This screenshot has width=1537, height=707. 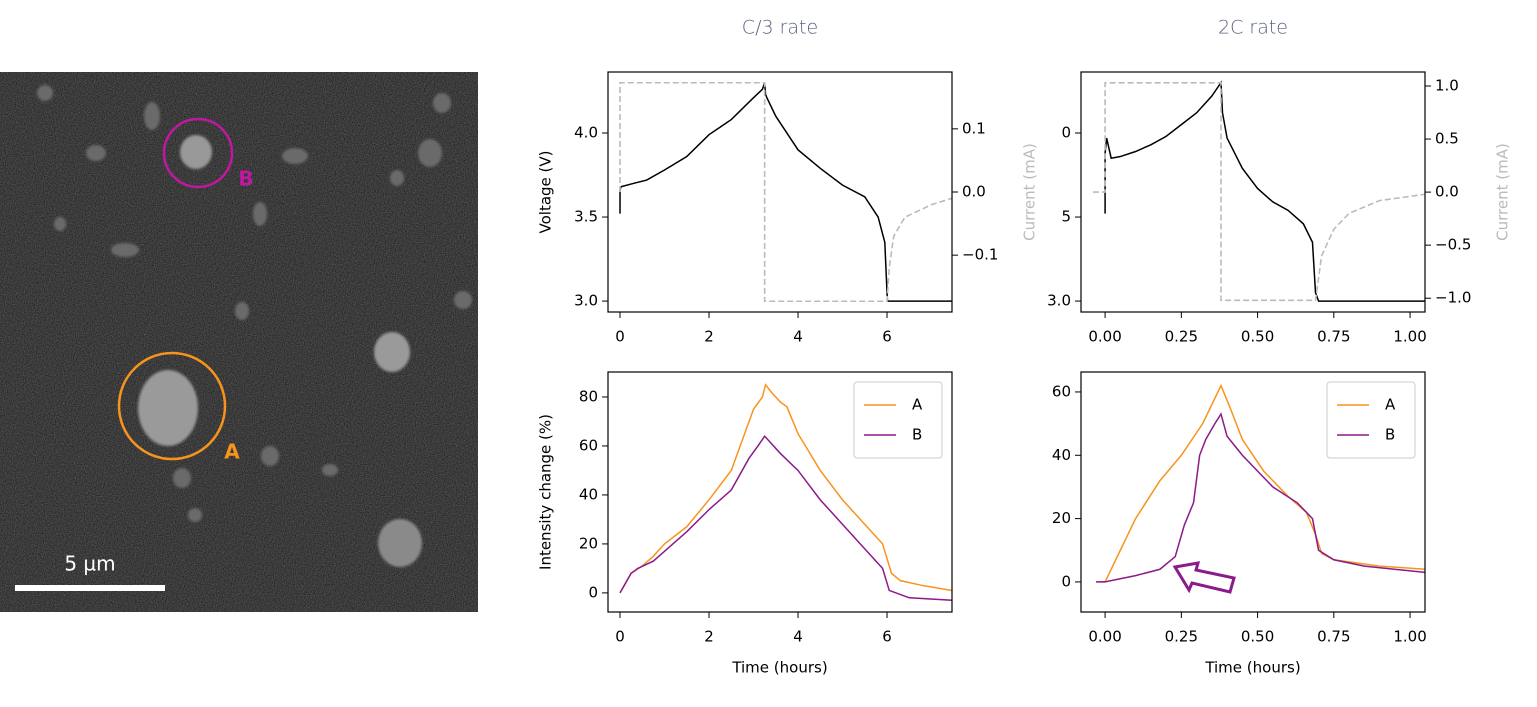 What do you see at coordinates (780, 28) in the screenshot?
I see `column-title: C/3 rate` at bounding box center [780, 28].